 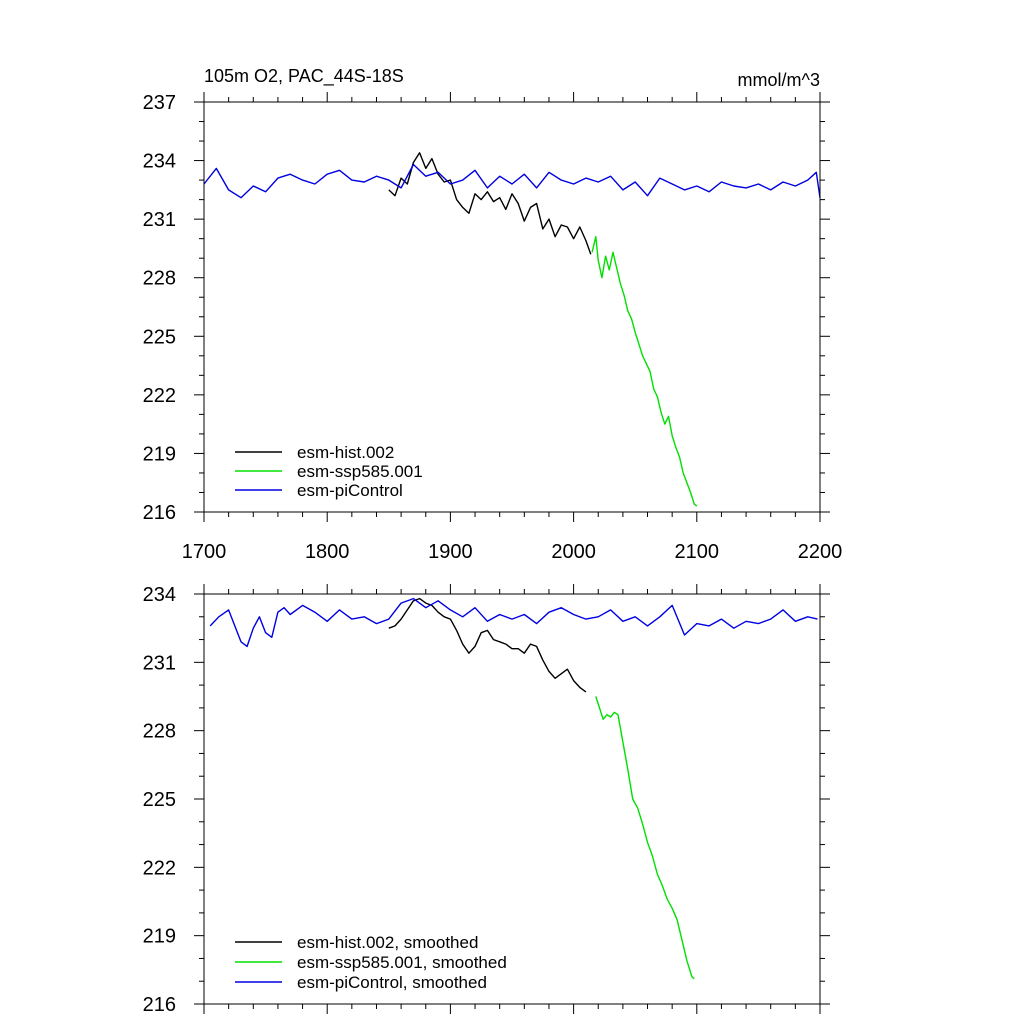 What do you see at coordinates (645, 838) in the screenshot?
I see `bottom-series-line-ssp` at bounding box center [645, 838].